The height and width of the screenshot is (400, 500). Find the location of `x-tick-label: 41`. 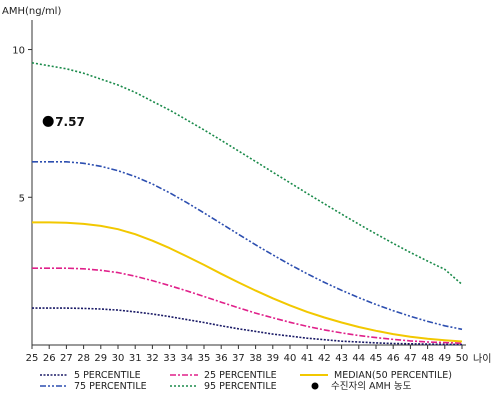

x-tick-label: 41 is located at coordinates (307, 358).